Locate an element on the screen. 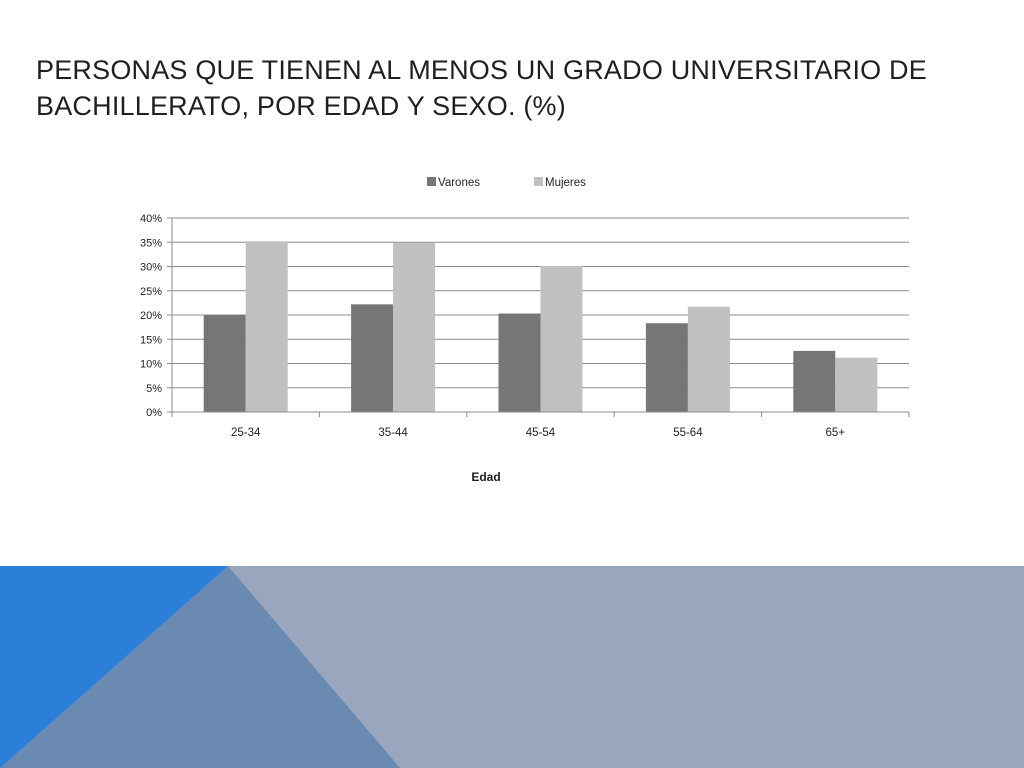  y-tick-label: 5% is located at coordinates (154, 389).